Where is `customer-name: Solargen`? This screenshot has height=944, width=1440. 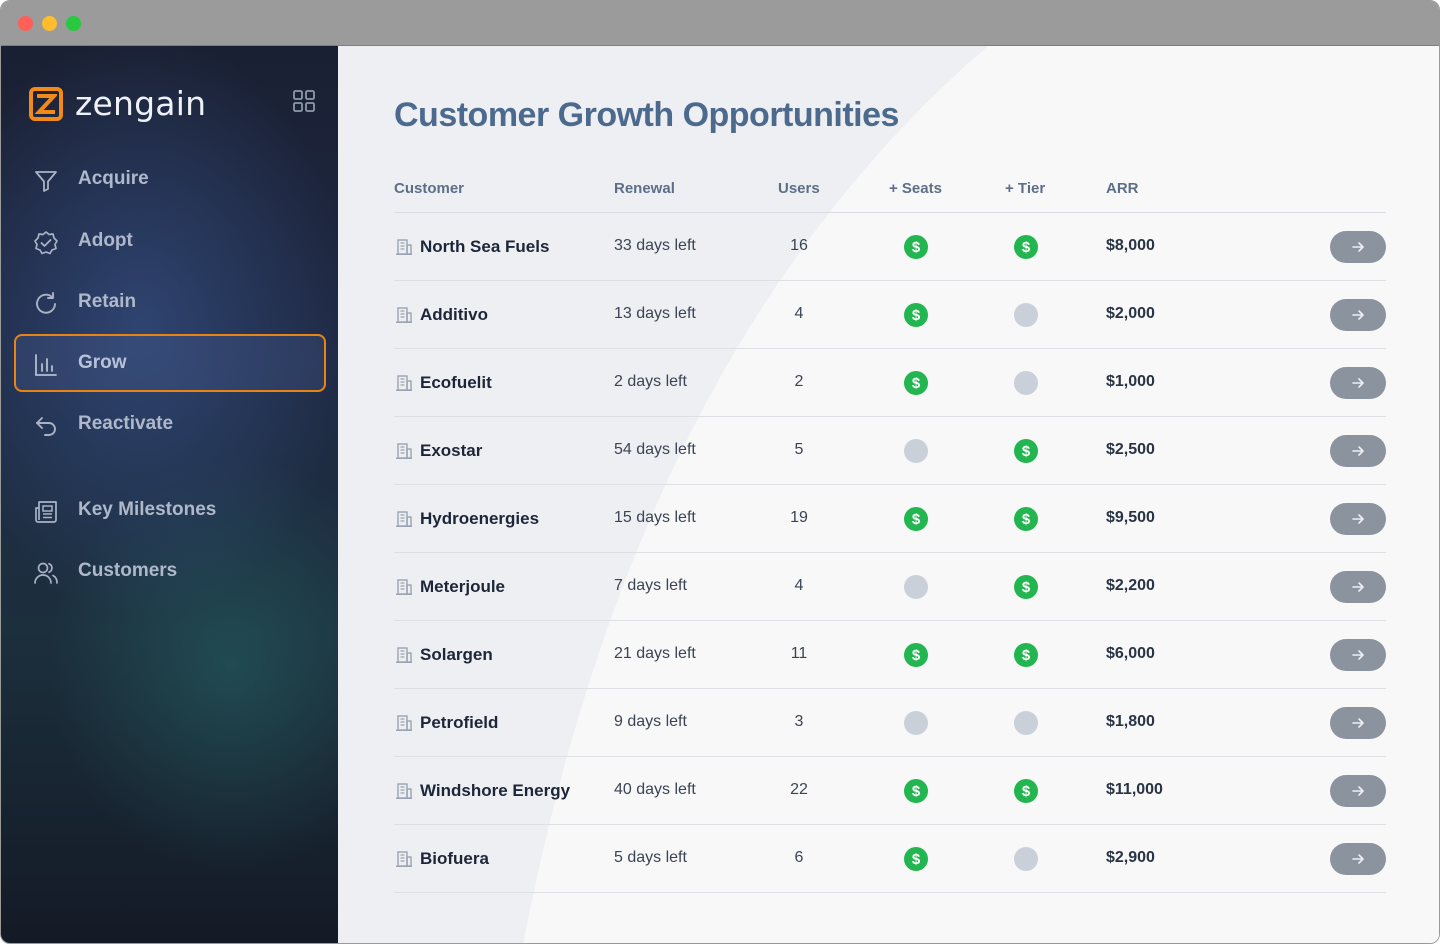 customer-name: Solargen is located at coordinates (456, 654).